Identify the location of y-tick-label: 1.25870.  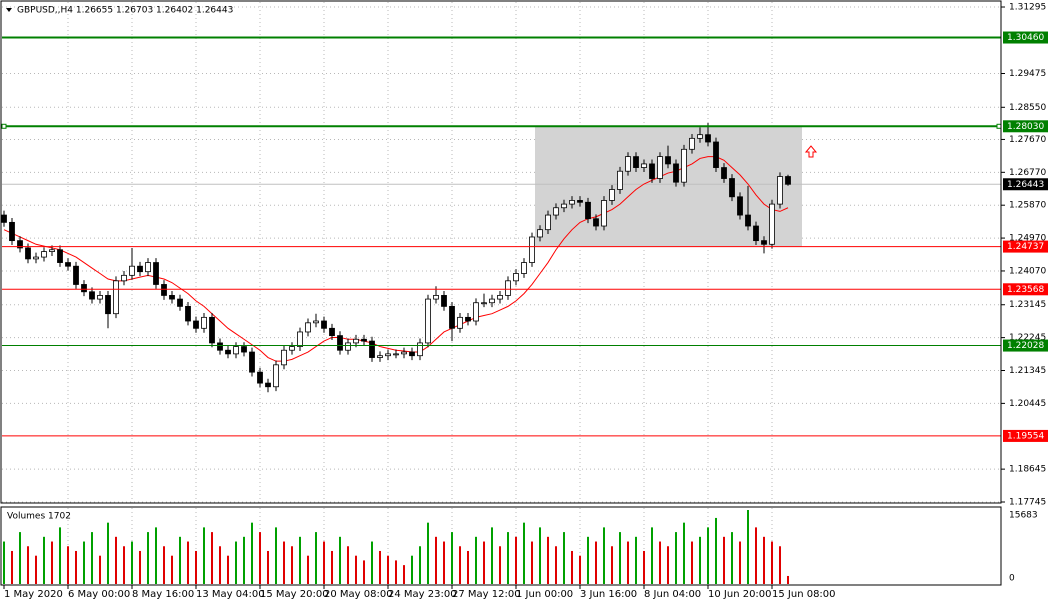
(1027, 206).